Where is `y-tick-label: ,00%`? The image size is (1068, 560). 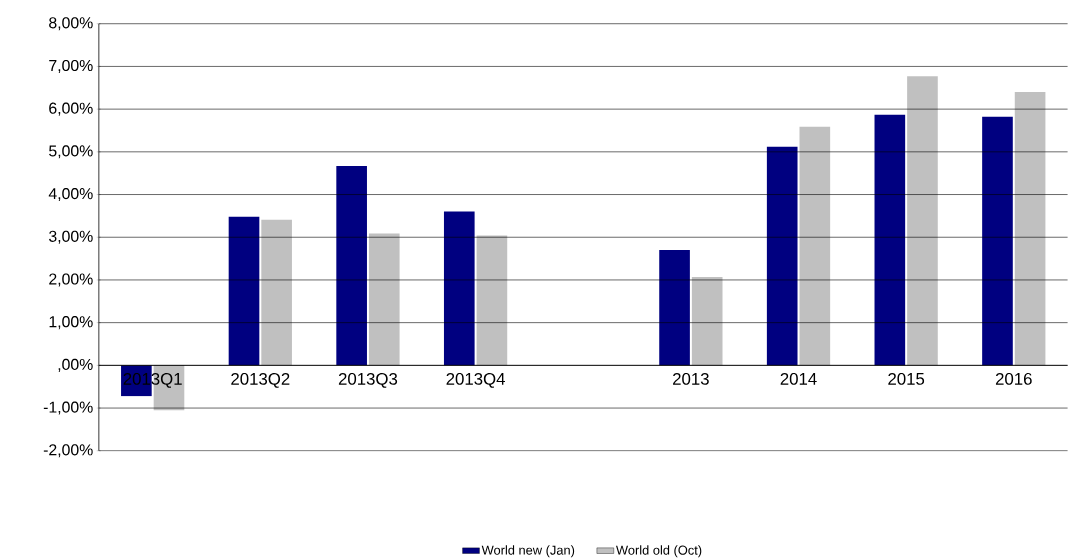 y-tick-label: ,00% is located at coordinates (75, 365).